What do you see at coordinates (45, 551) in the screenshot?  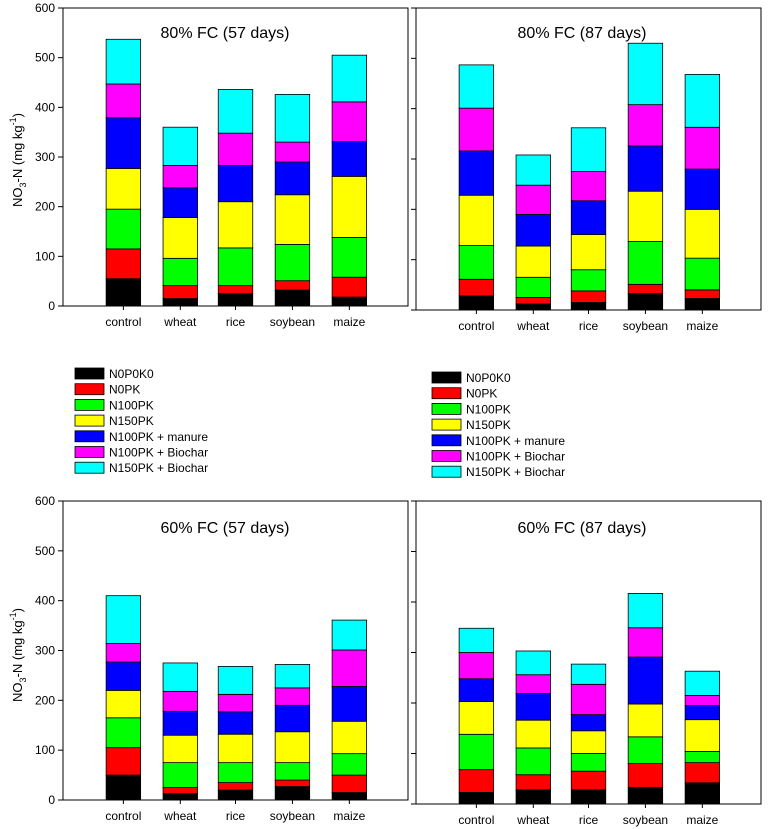 I see `y-tick-label: 500` at bounding box center [45, 551].